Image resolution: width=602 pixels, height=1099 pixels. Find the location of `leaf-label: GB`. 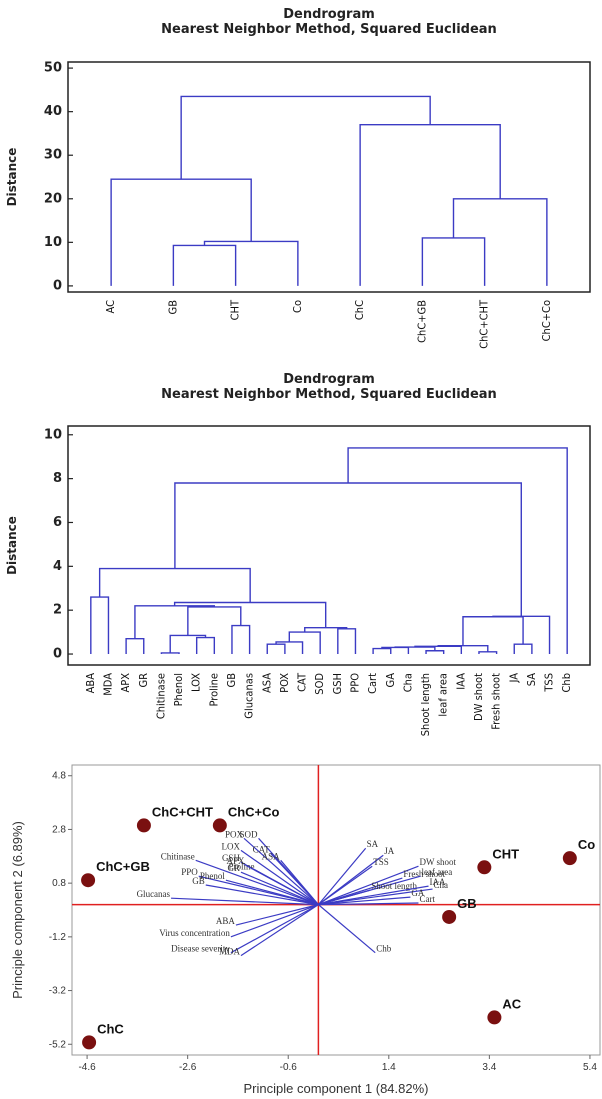

leaf-label: GB is located at coordinates (231, 680).